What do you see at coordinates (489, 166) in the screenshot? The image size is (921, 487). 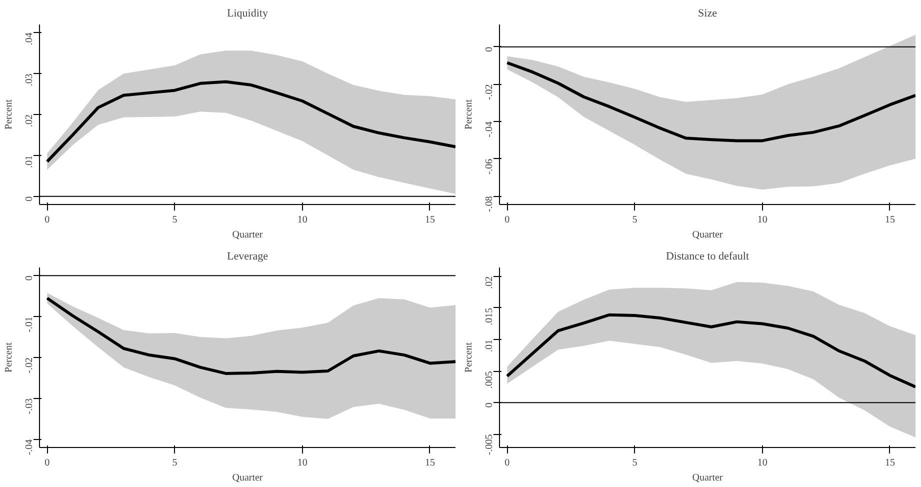 I see `y-tick-label: -.06` at bounding box center [489, 166].